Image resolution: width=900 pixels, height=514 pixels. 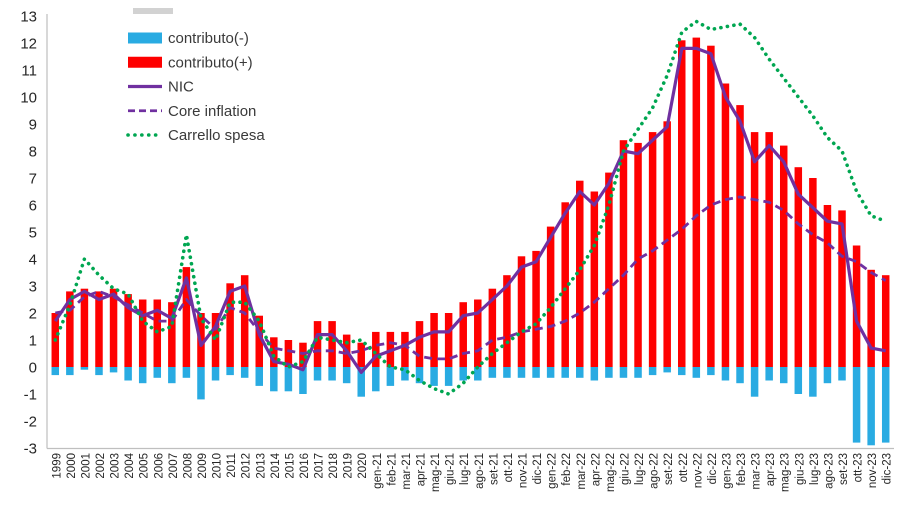 I want to click on x-tick-label: apr-21, so click(x=422, y=469).